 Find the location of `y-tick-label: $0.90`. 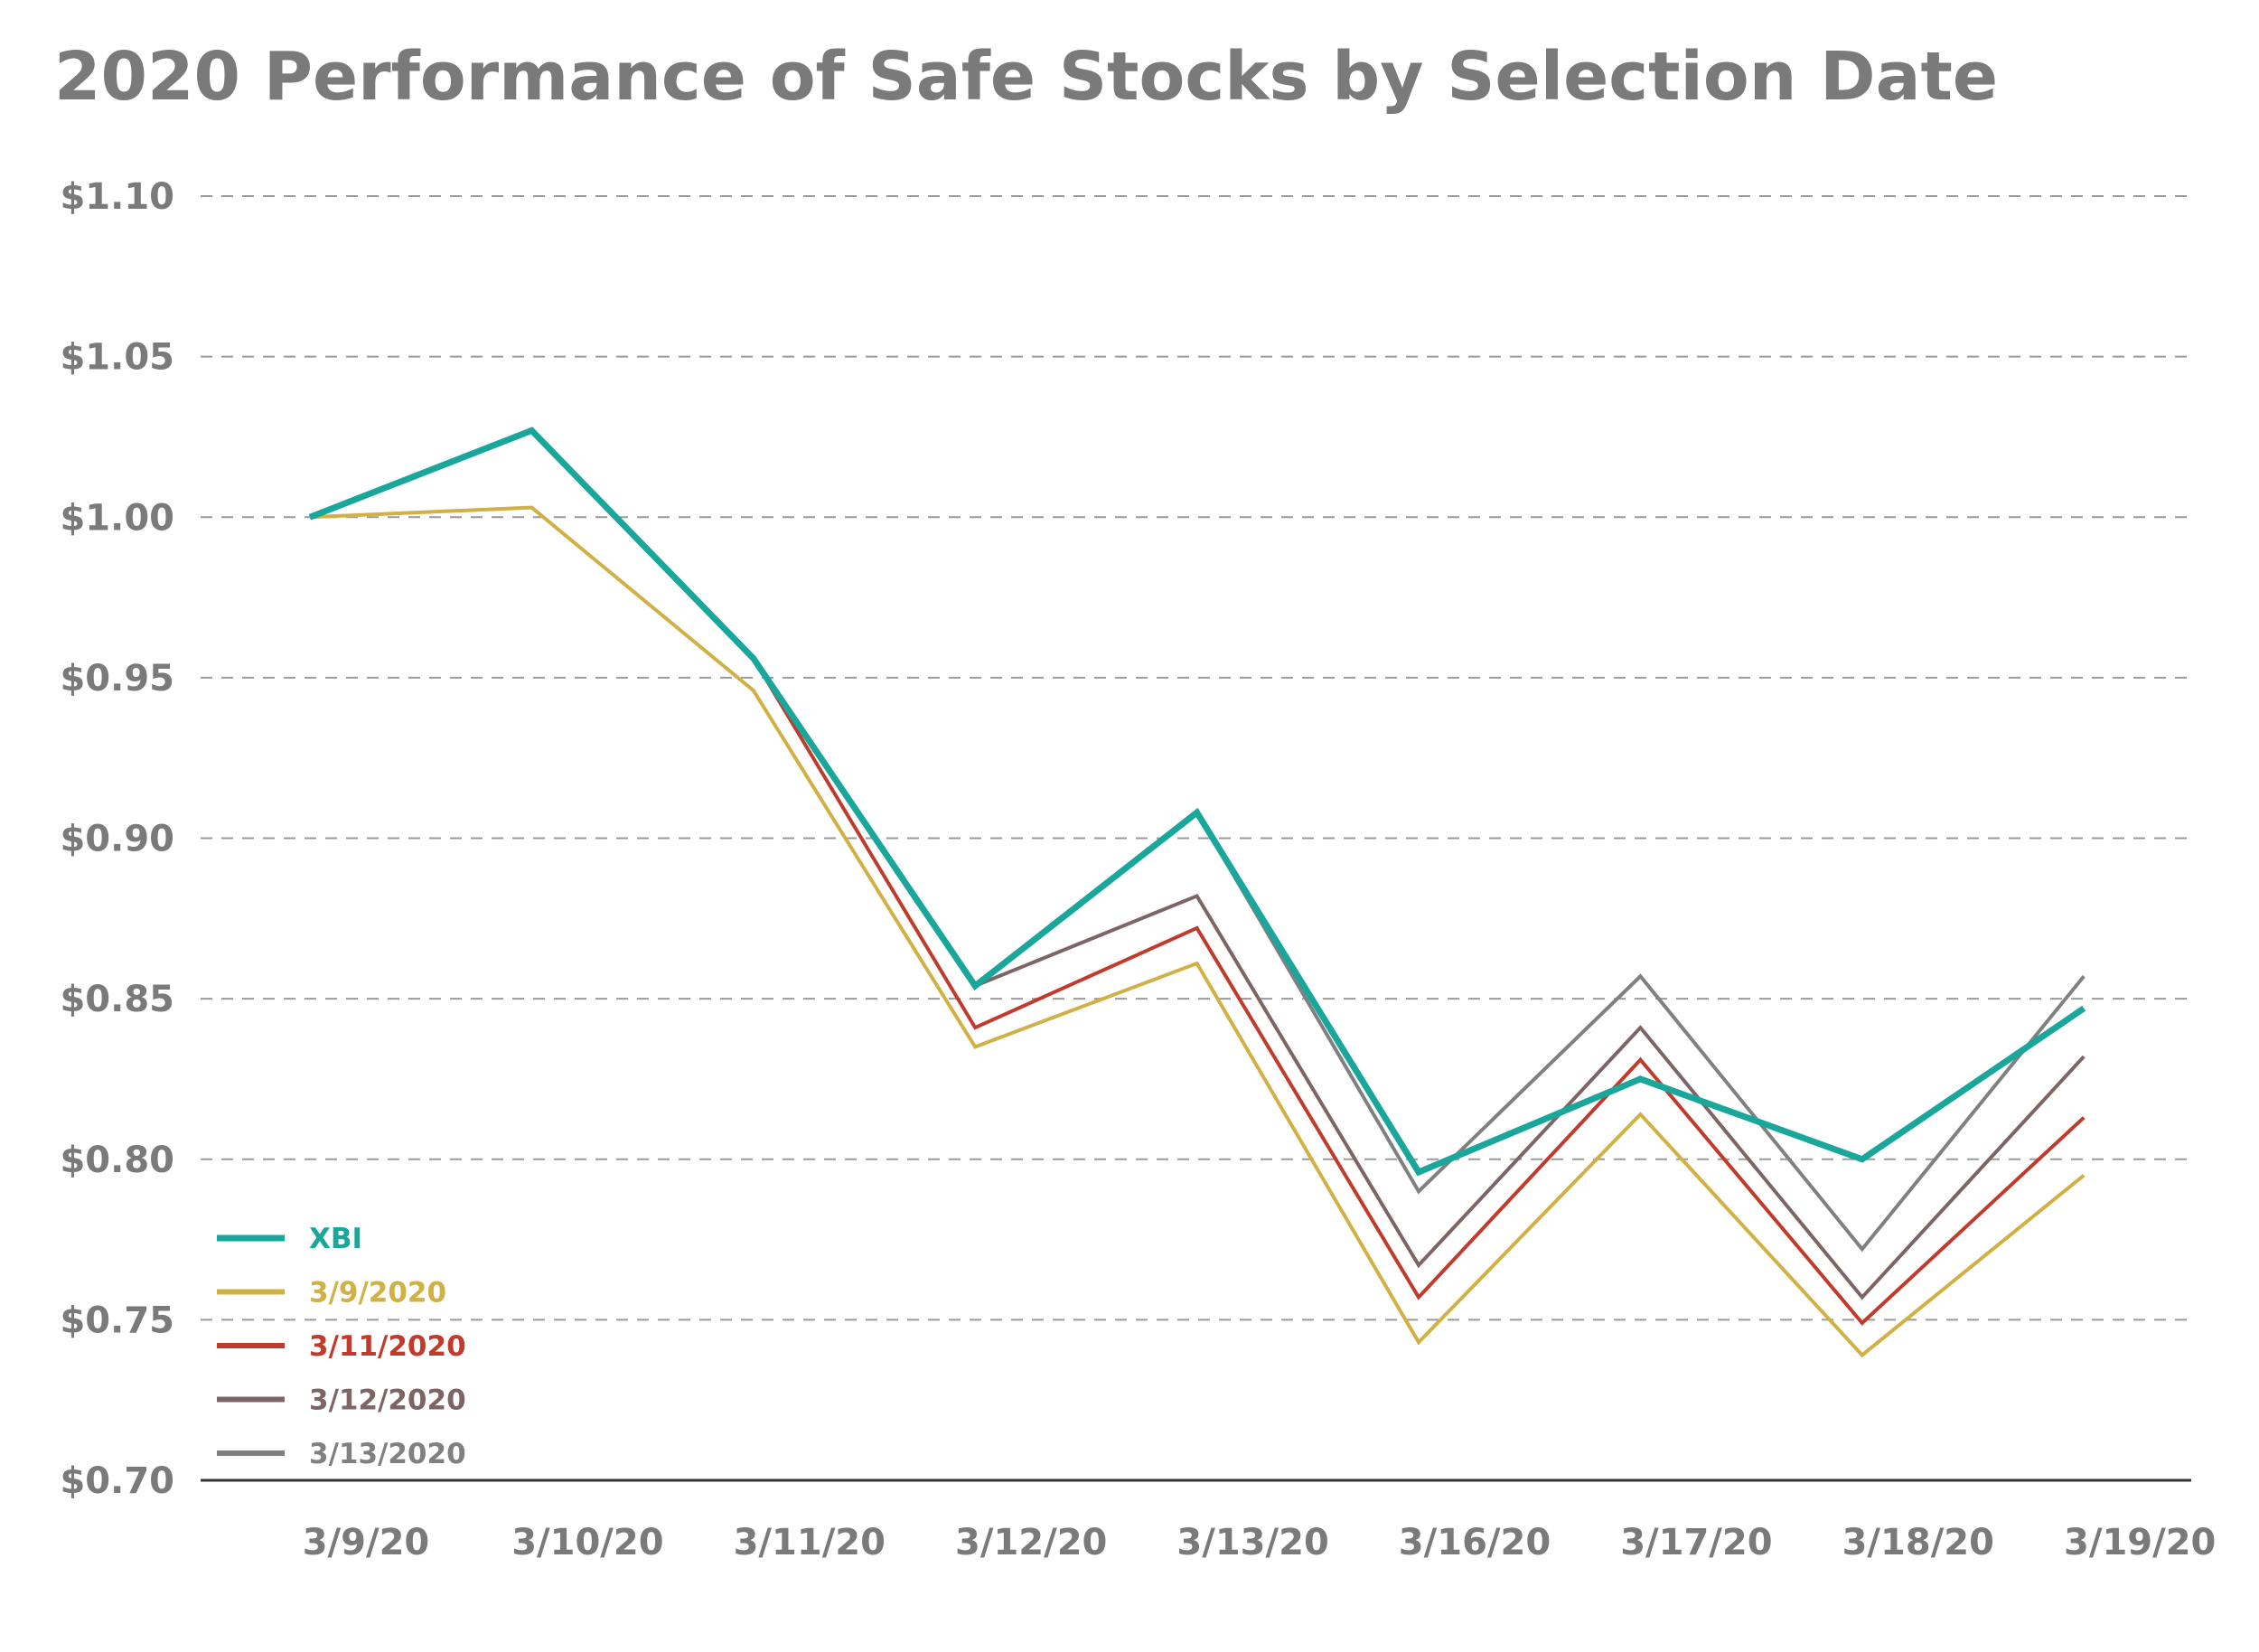

y-tick-label: $0.90 is located at coordinates (117, 839).